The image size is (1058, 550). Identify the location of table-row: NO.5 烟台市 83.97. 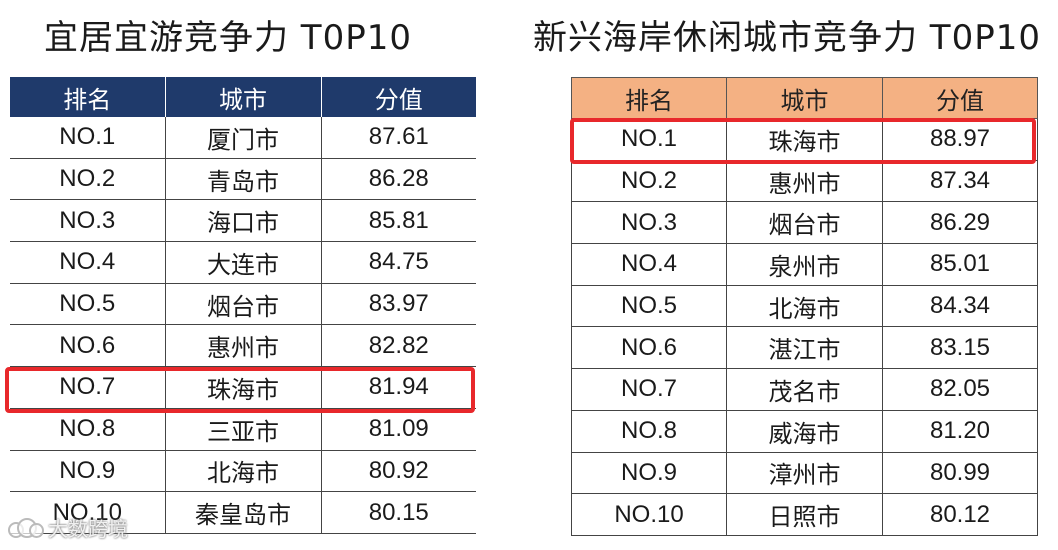
(243, 304).